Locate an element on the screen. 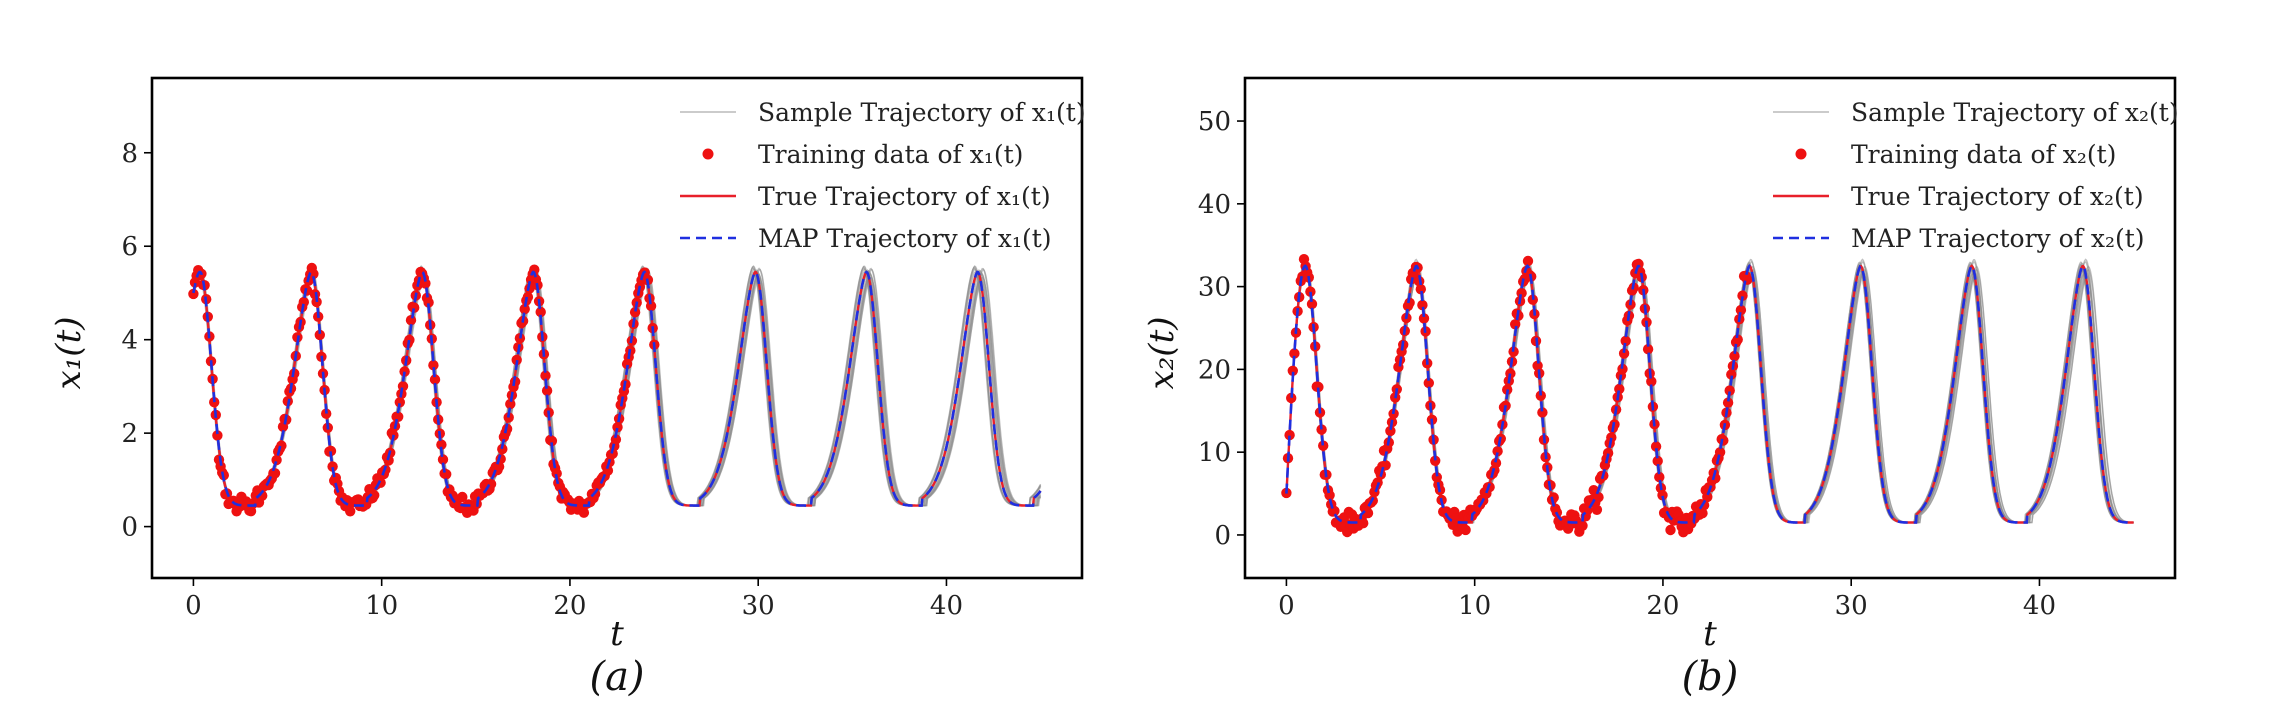 This screenshot has height=702, width=2293. legend-sample-label: Sample Trajectory of x₁(t) is located at coordinates (922, 112).